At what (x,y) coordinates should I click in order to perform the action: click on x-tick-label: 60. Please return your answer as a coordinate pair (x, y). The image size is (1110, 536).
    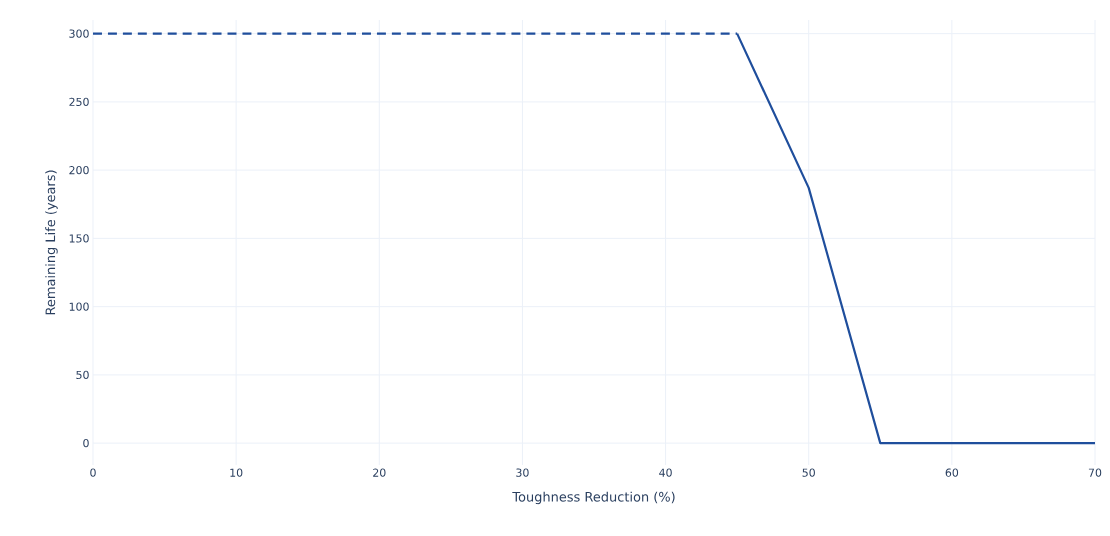
    Looking at the image, I should click on (952, 472).